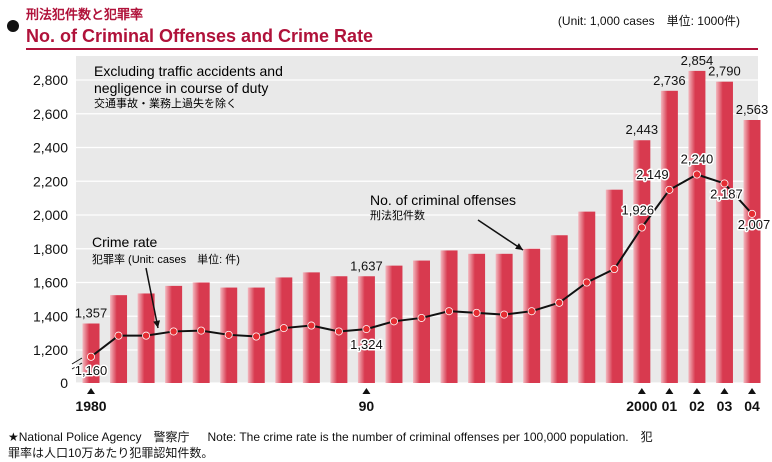 This screenshot has height=462, width=772. I want to click on bar-offenses-2004, so click(752, 251).